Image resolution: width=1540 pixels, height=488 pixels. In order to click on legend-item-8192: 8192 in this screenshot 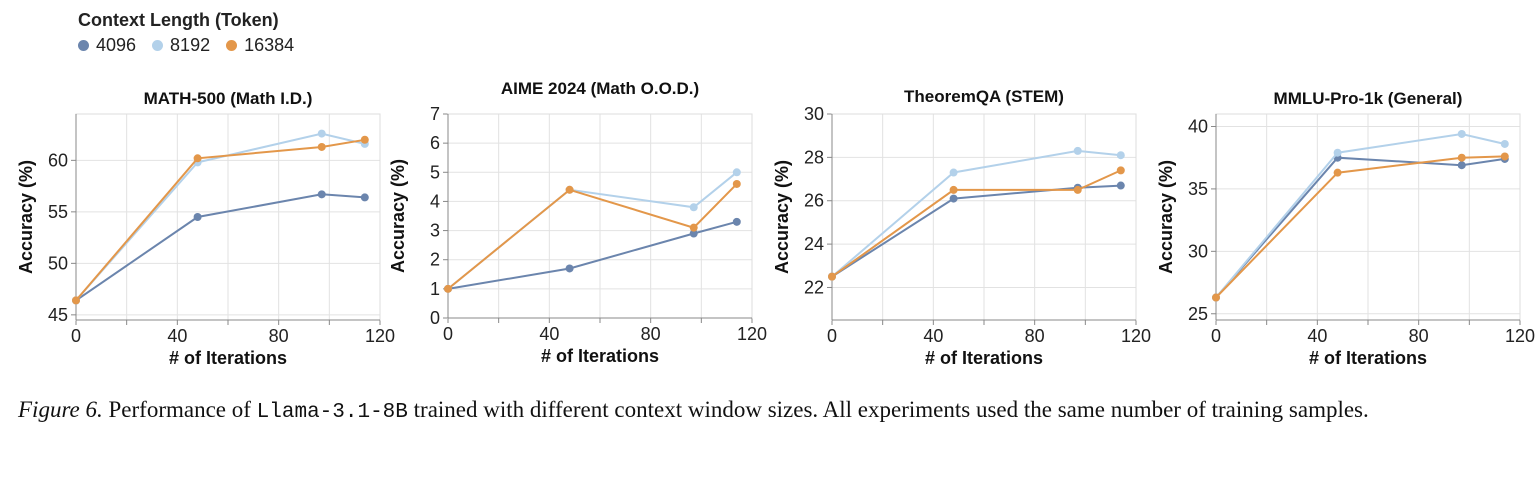, I will do `click(181, 45)`.